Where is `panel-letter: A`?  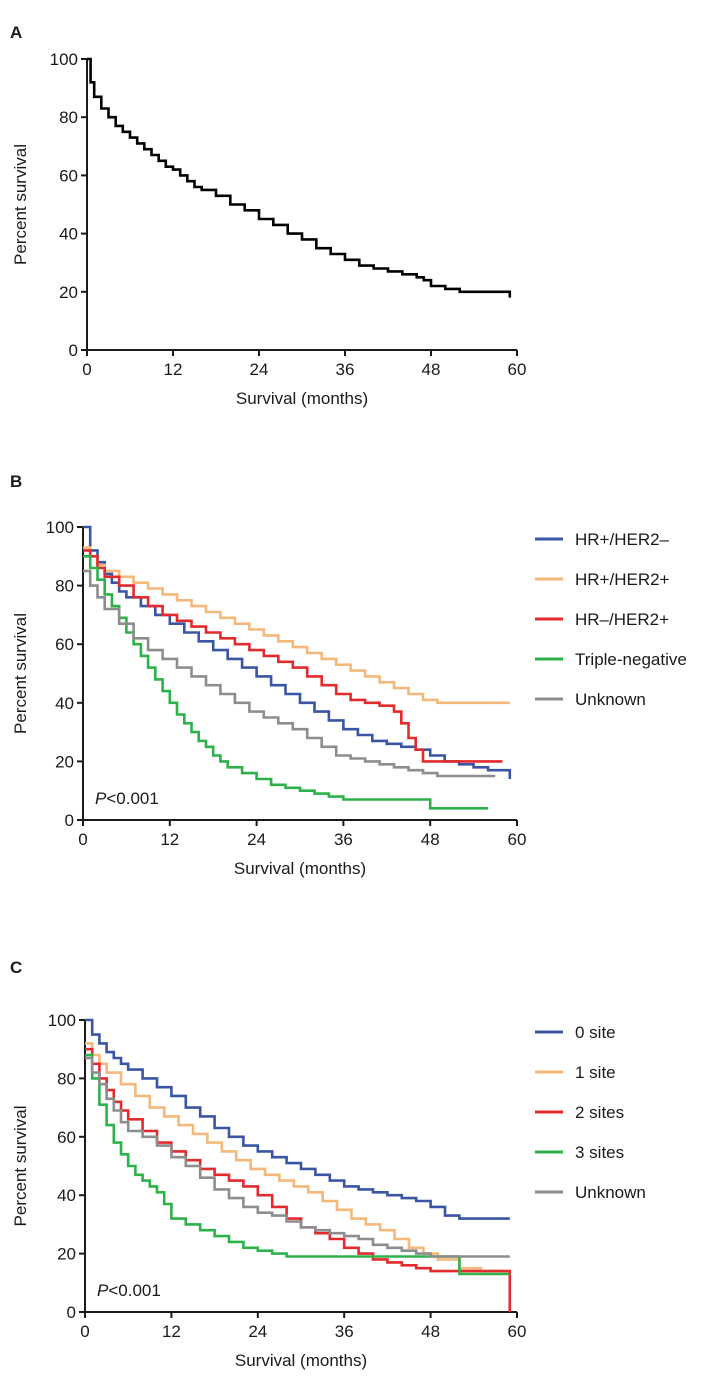 panel-letter: A is located at coordinates (16, 32).